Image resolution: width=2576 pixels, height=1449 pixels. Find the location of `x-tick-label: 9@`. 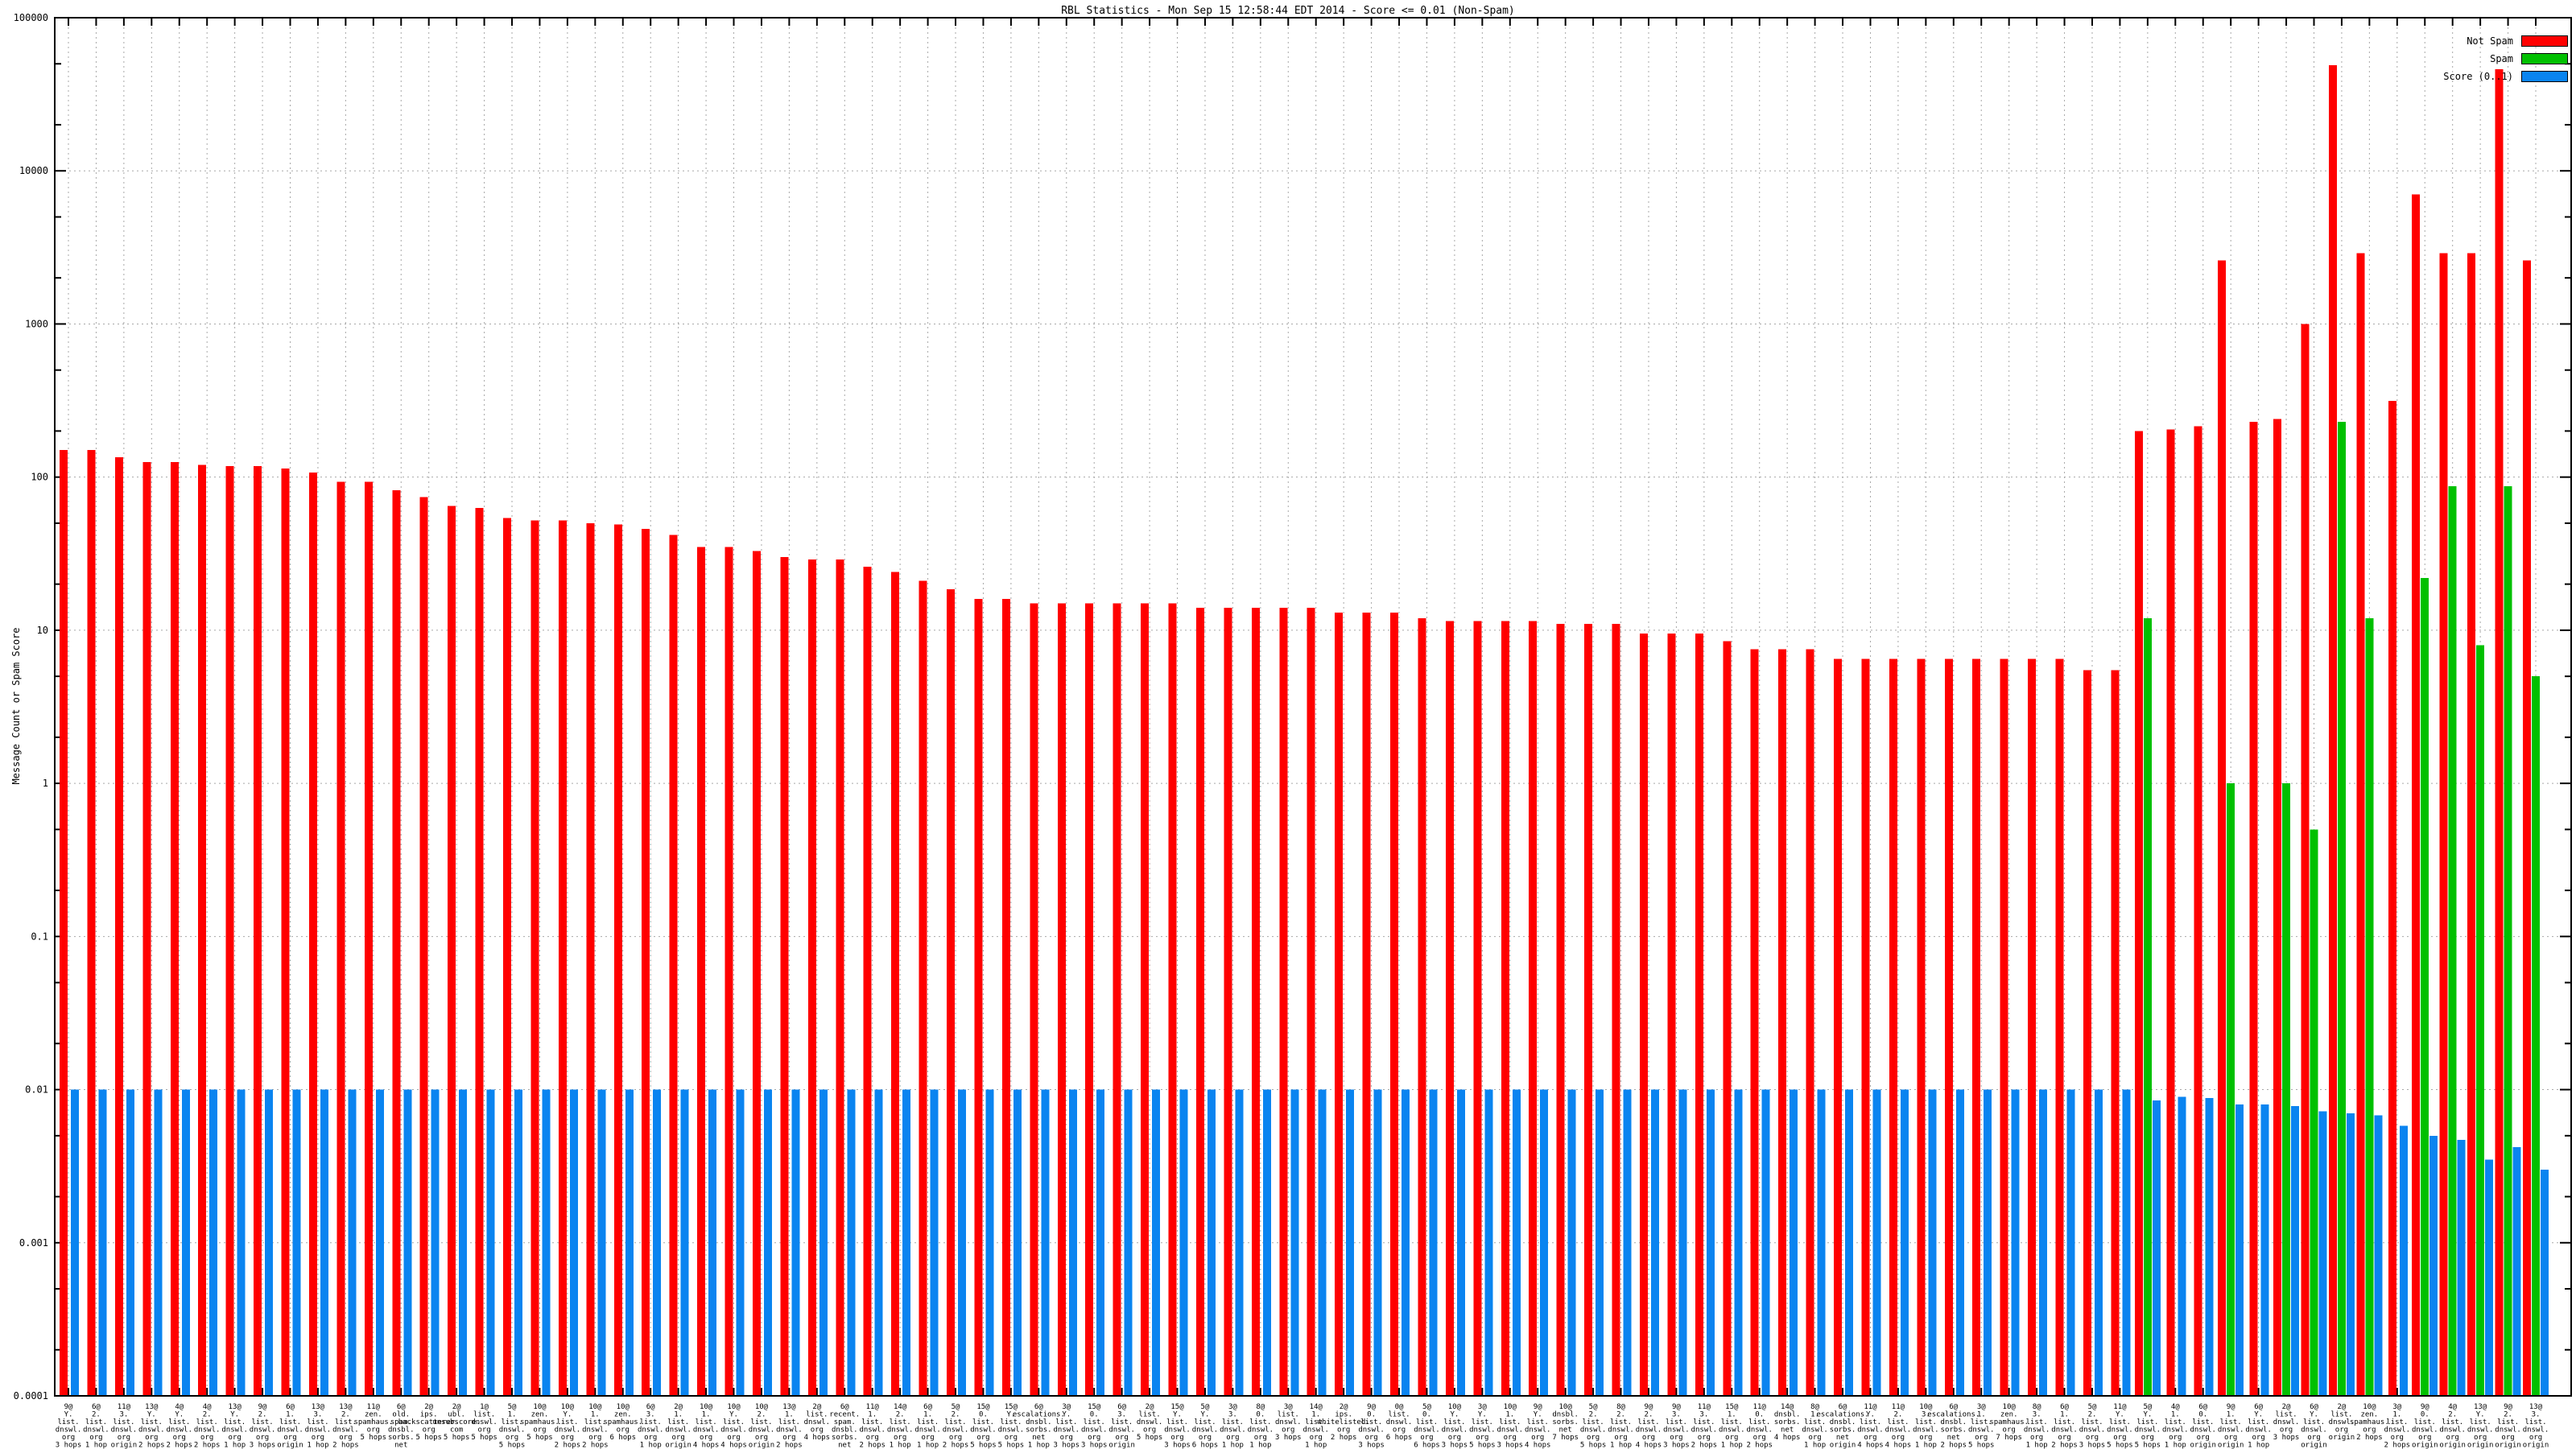

x-tick-label: 9@ is located at coordinates (2425, 1407).